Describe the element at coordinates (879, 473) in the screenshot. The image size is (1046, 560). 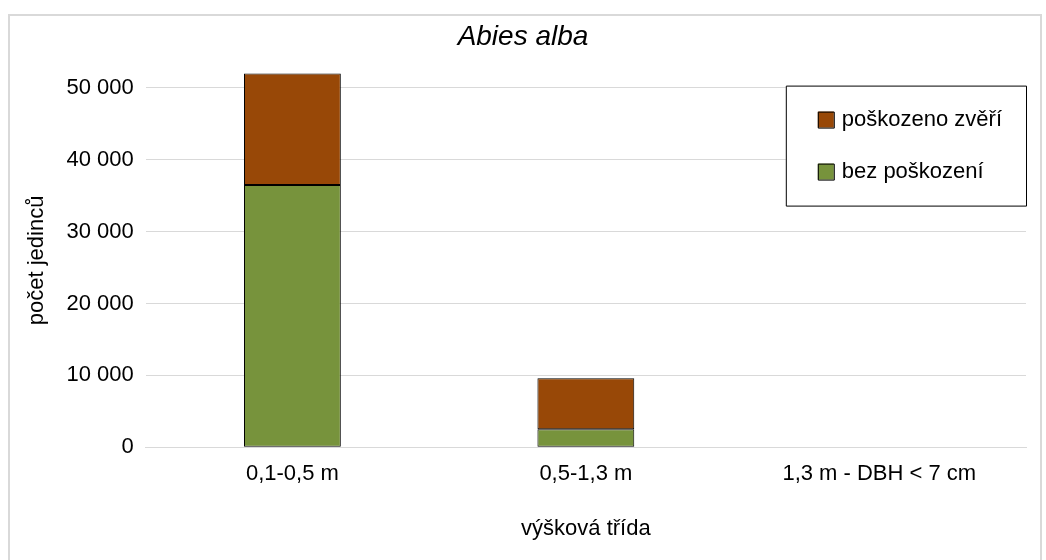
I see `x-tick-label: 1,3 m - DBH < 7 cm` at that location.